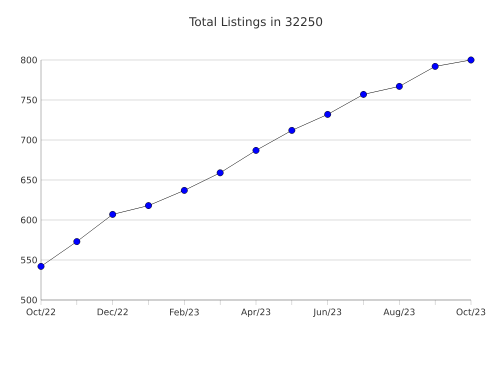 Image resolution: width=490 pixels, height=380 pixels. What do you see at coordinates (28, 60) in the screenshot?
I see `y-tick-label: 800` at bounding box center [28, 60].